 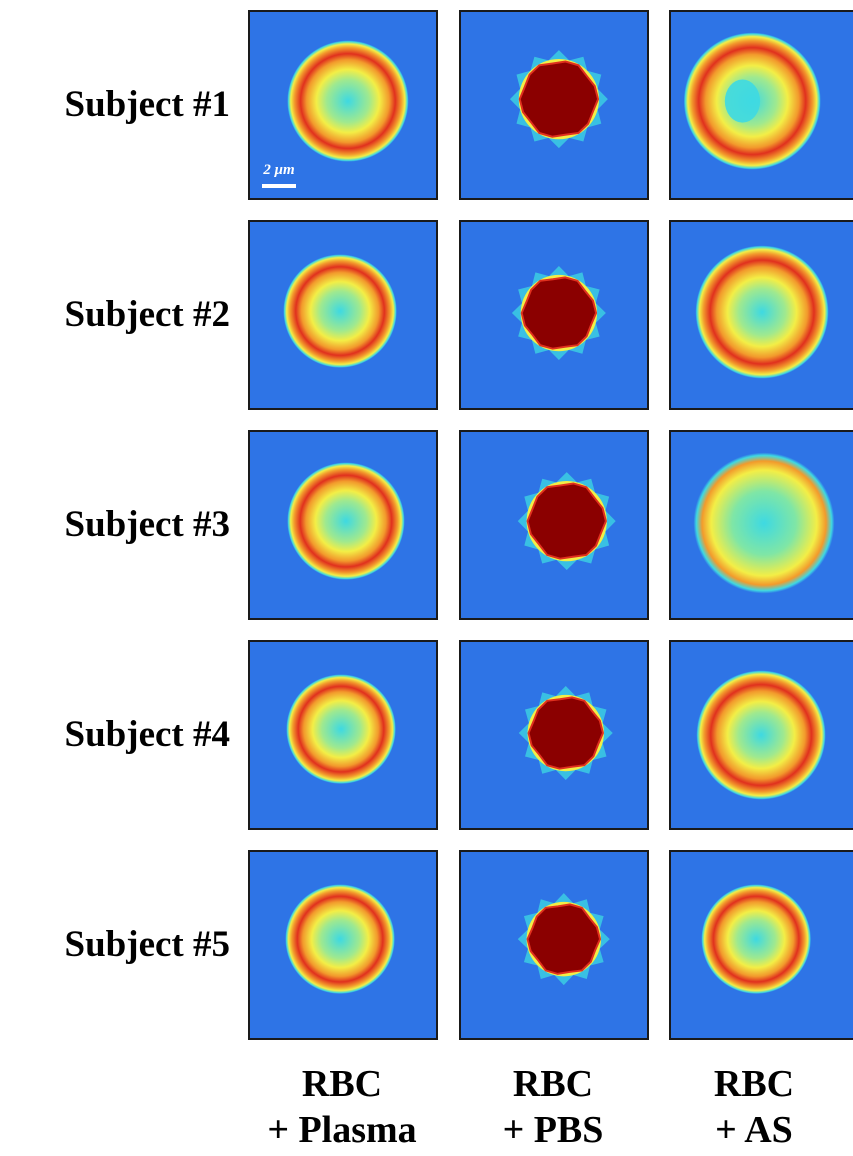 I want to click on column-label-plasma: RBC + Plasma, so click(x=342, y=1107).